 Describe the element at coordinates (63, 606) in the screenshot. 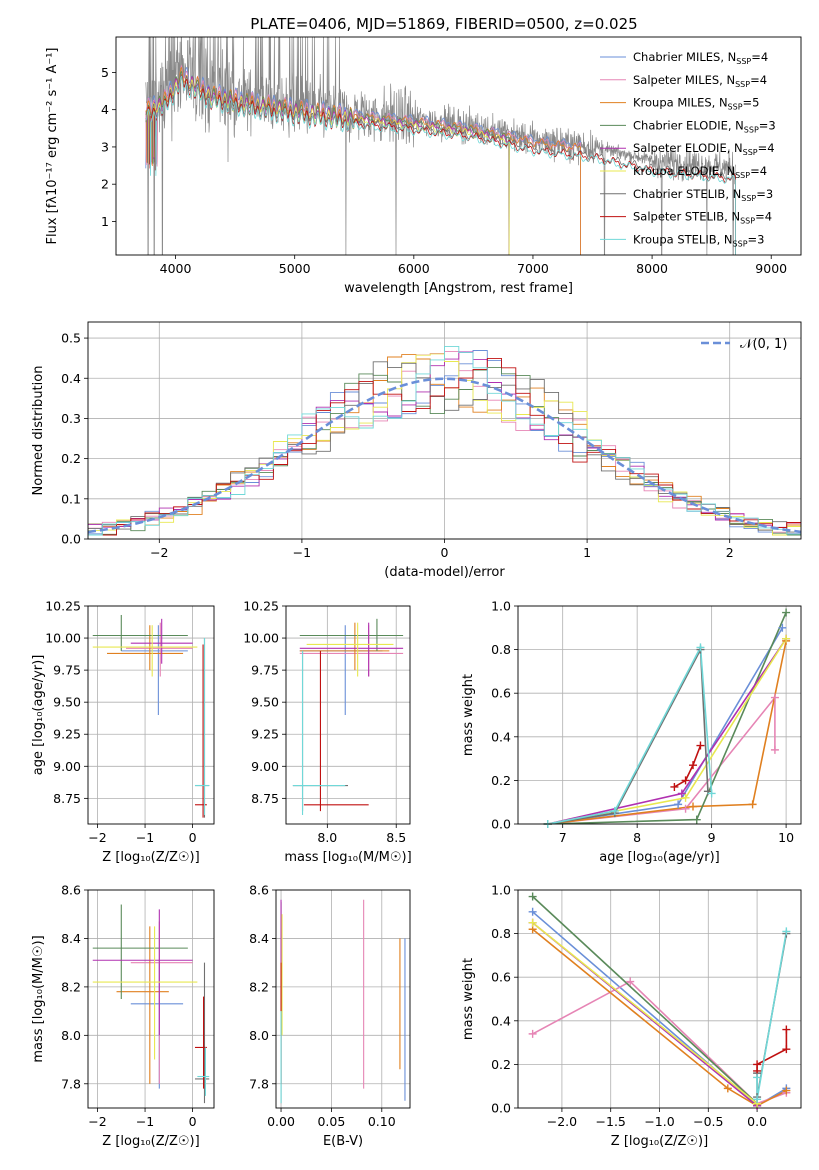

I see `y-tick-label: 10.25` at that location.